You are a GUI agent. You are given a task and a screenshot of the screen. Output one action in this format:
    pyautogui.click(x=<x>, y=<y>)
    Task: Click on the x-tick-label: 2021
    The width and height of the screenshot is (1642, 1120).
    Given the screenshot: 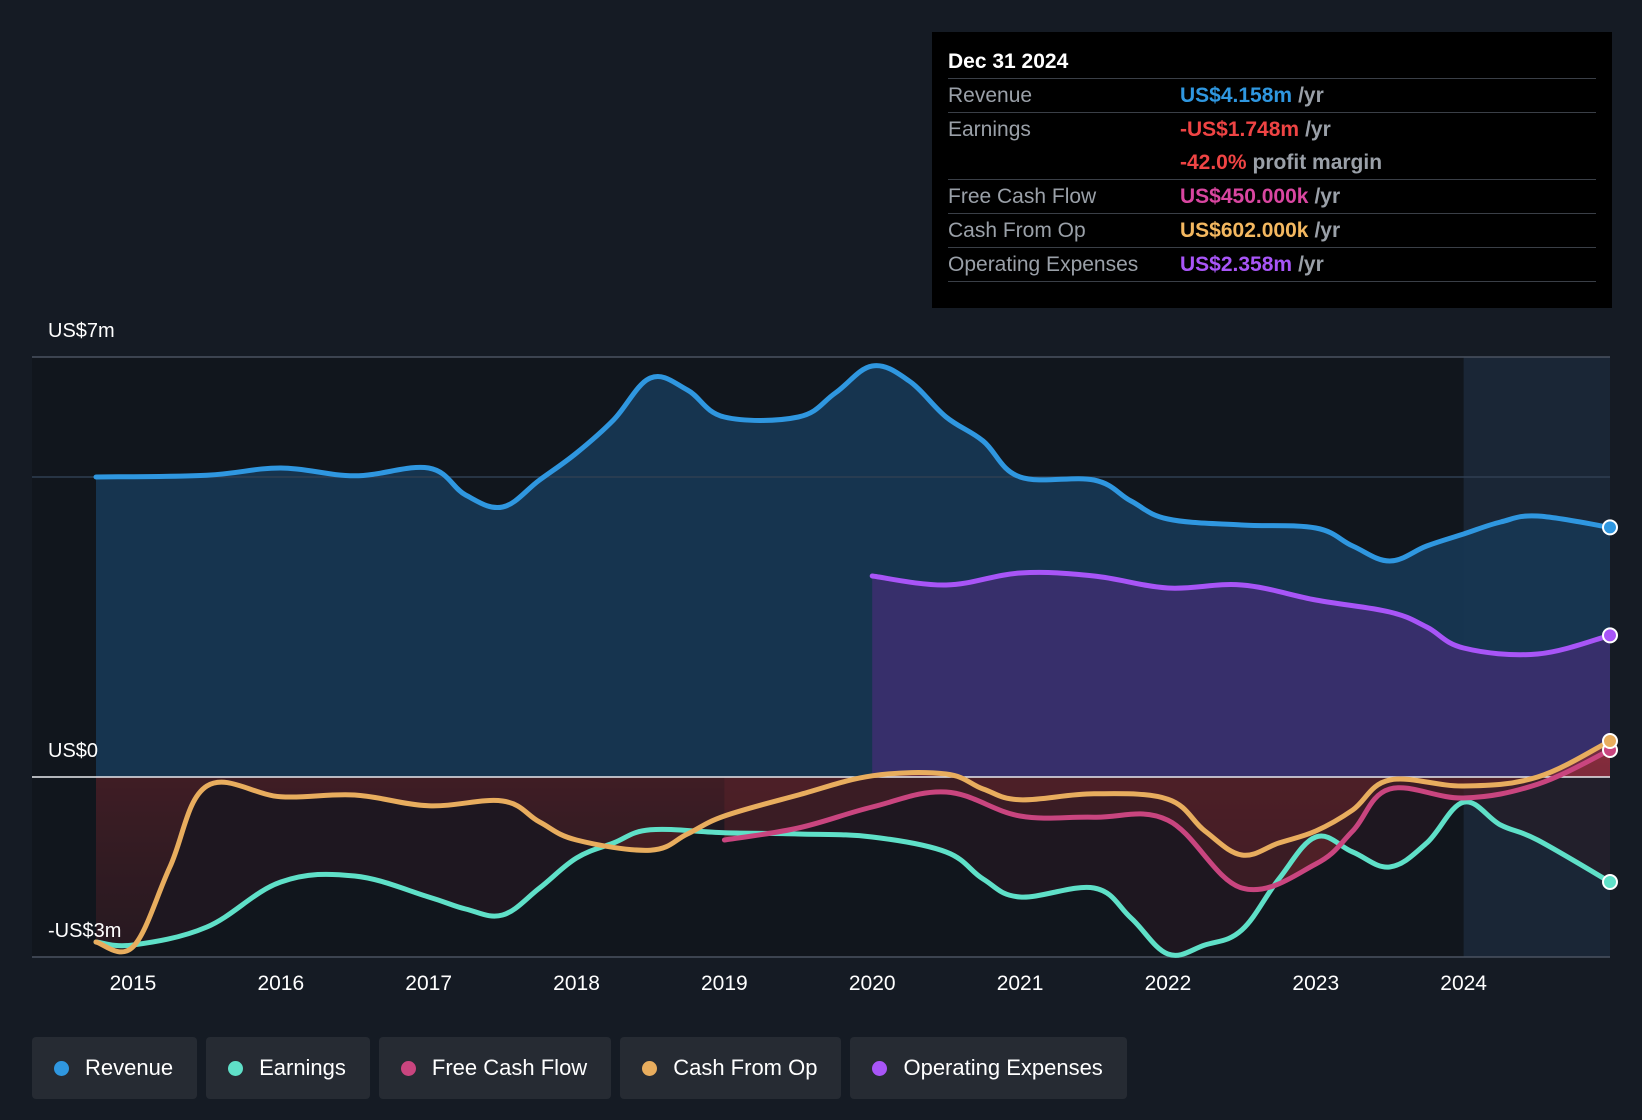 What is the action you would take?
    pyautogui.click(x=1020, y=983)
    